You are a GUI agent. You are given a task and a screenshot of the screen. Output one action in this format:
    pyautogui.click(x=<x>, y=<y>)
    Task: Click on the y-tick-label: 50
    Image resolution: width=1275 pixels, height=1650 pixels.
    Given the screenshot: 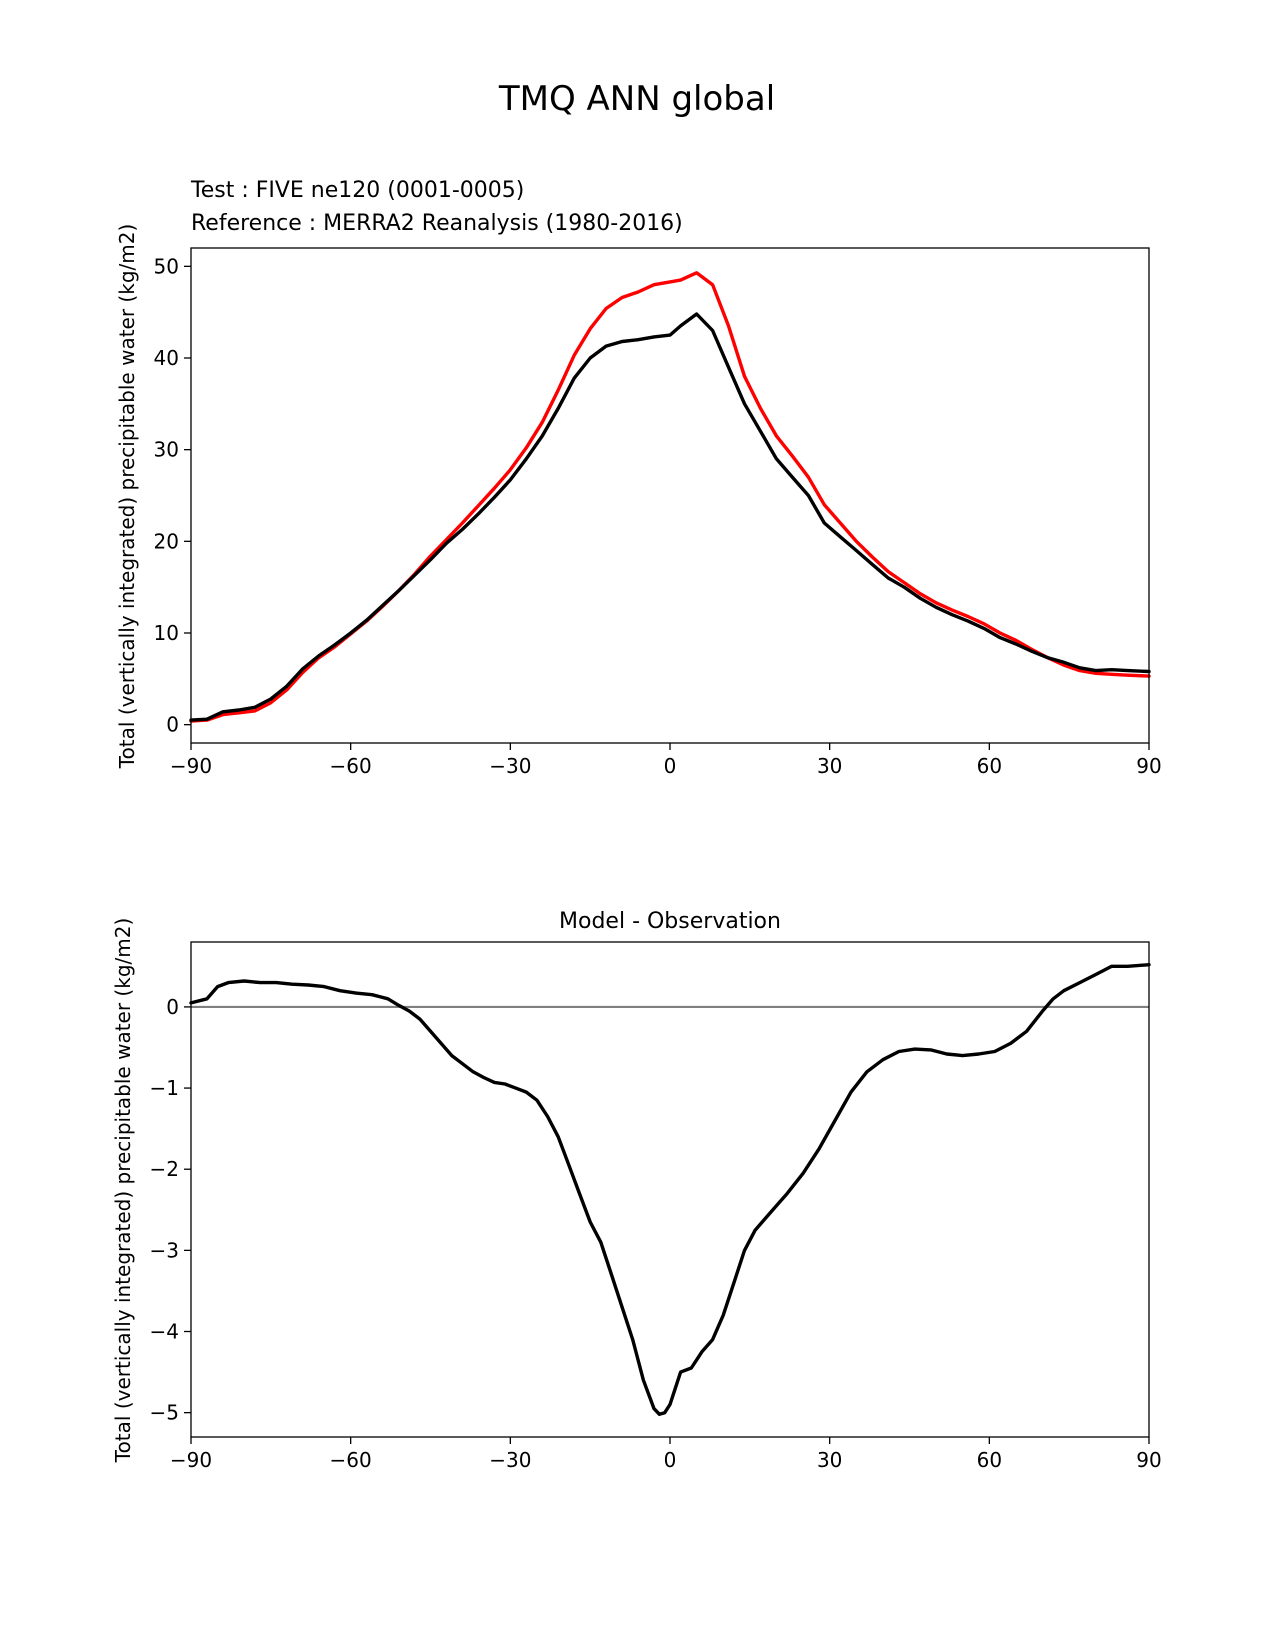 What is the action you would take?
    pyautogui.click(x=166, y=266)
    